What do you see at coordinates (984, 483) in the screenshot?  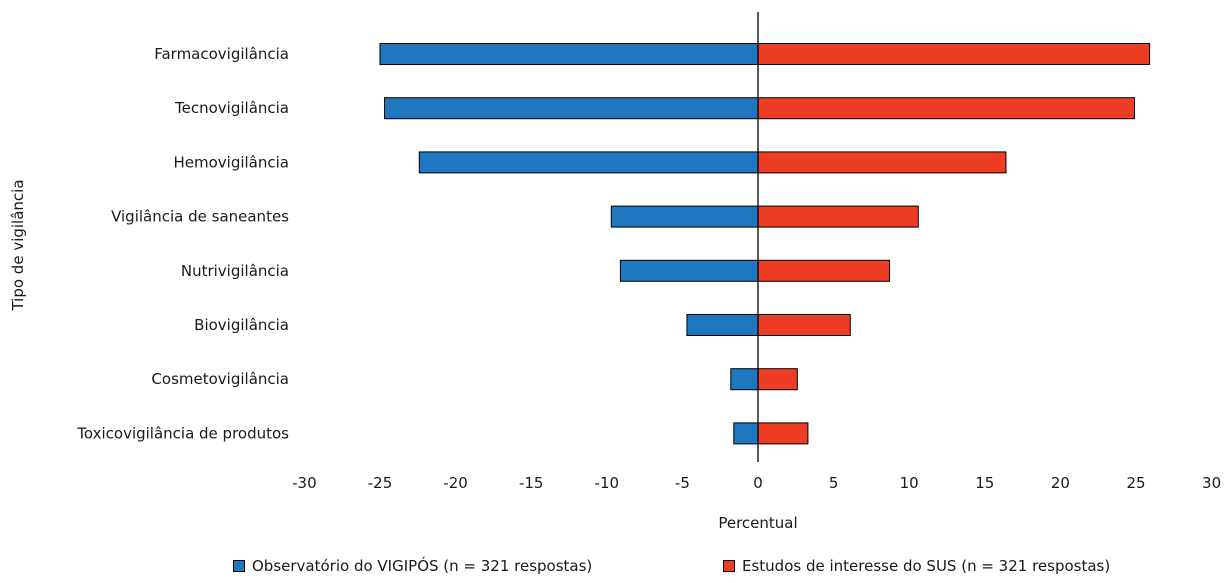 I see `x-tick-label: 15` at bounding box center [984, 483].